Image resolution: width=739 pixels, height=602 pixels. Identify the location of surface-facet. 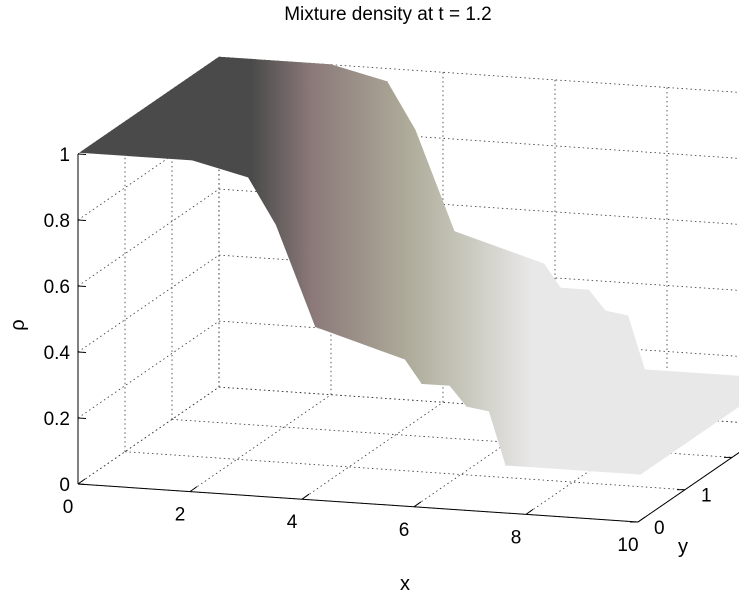
(621, 422).